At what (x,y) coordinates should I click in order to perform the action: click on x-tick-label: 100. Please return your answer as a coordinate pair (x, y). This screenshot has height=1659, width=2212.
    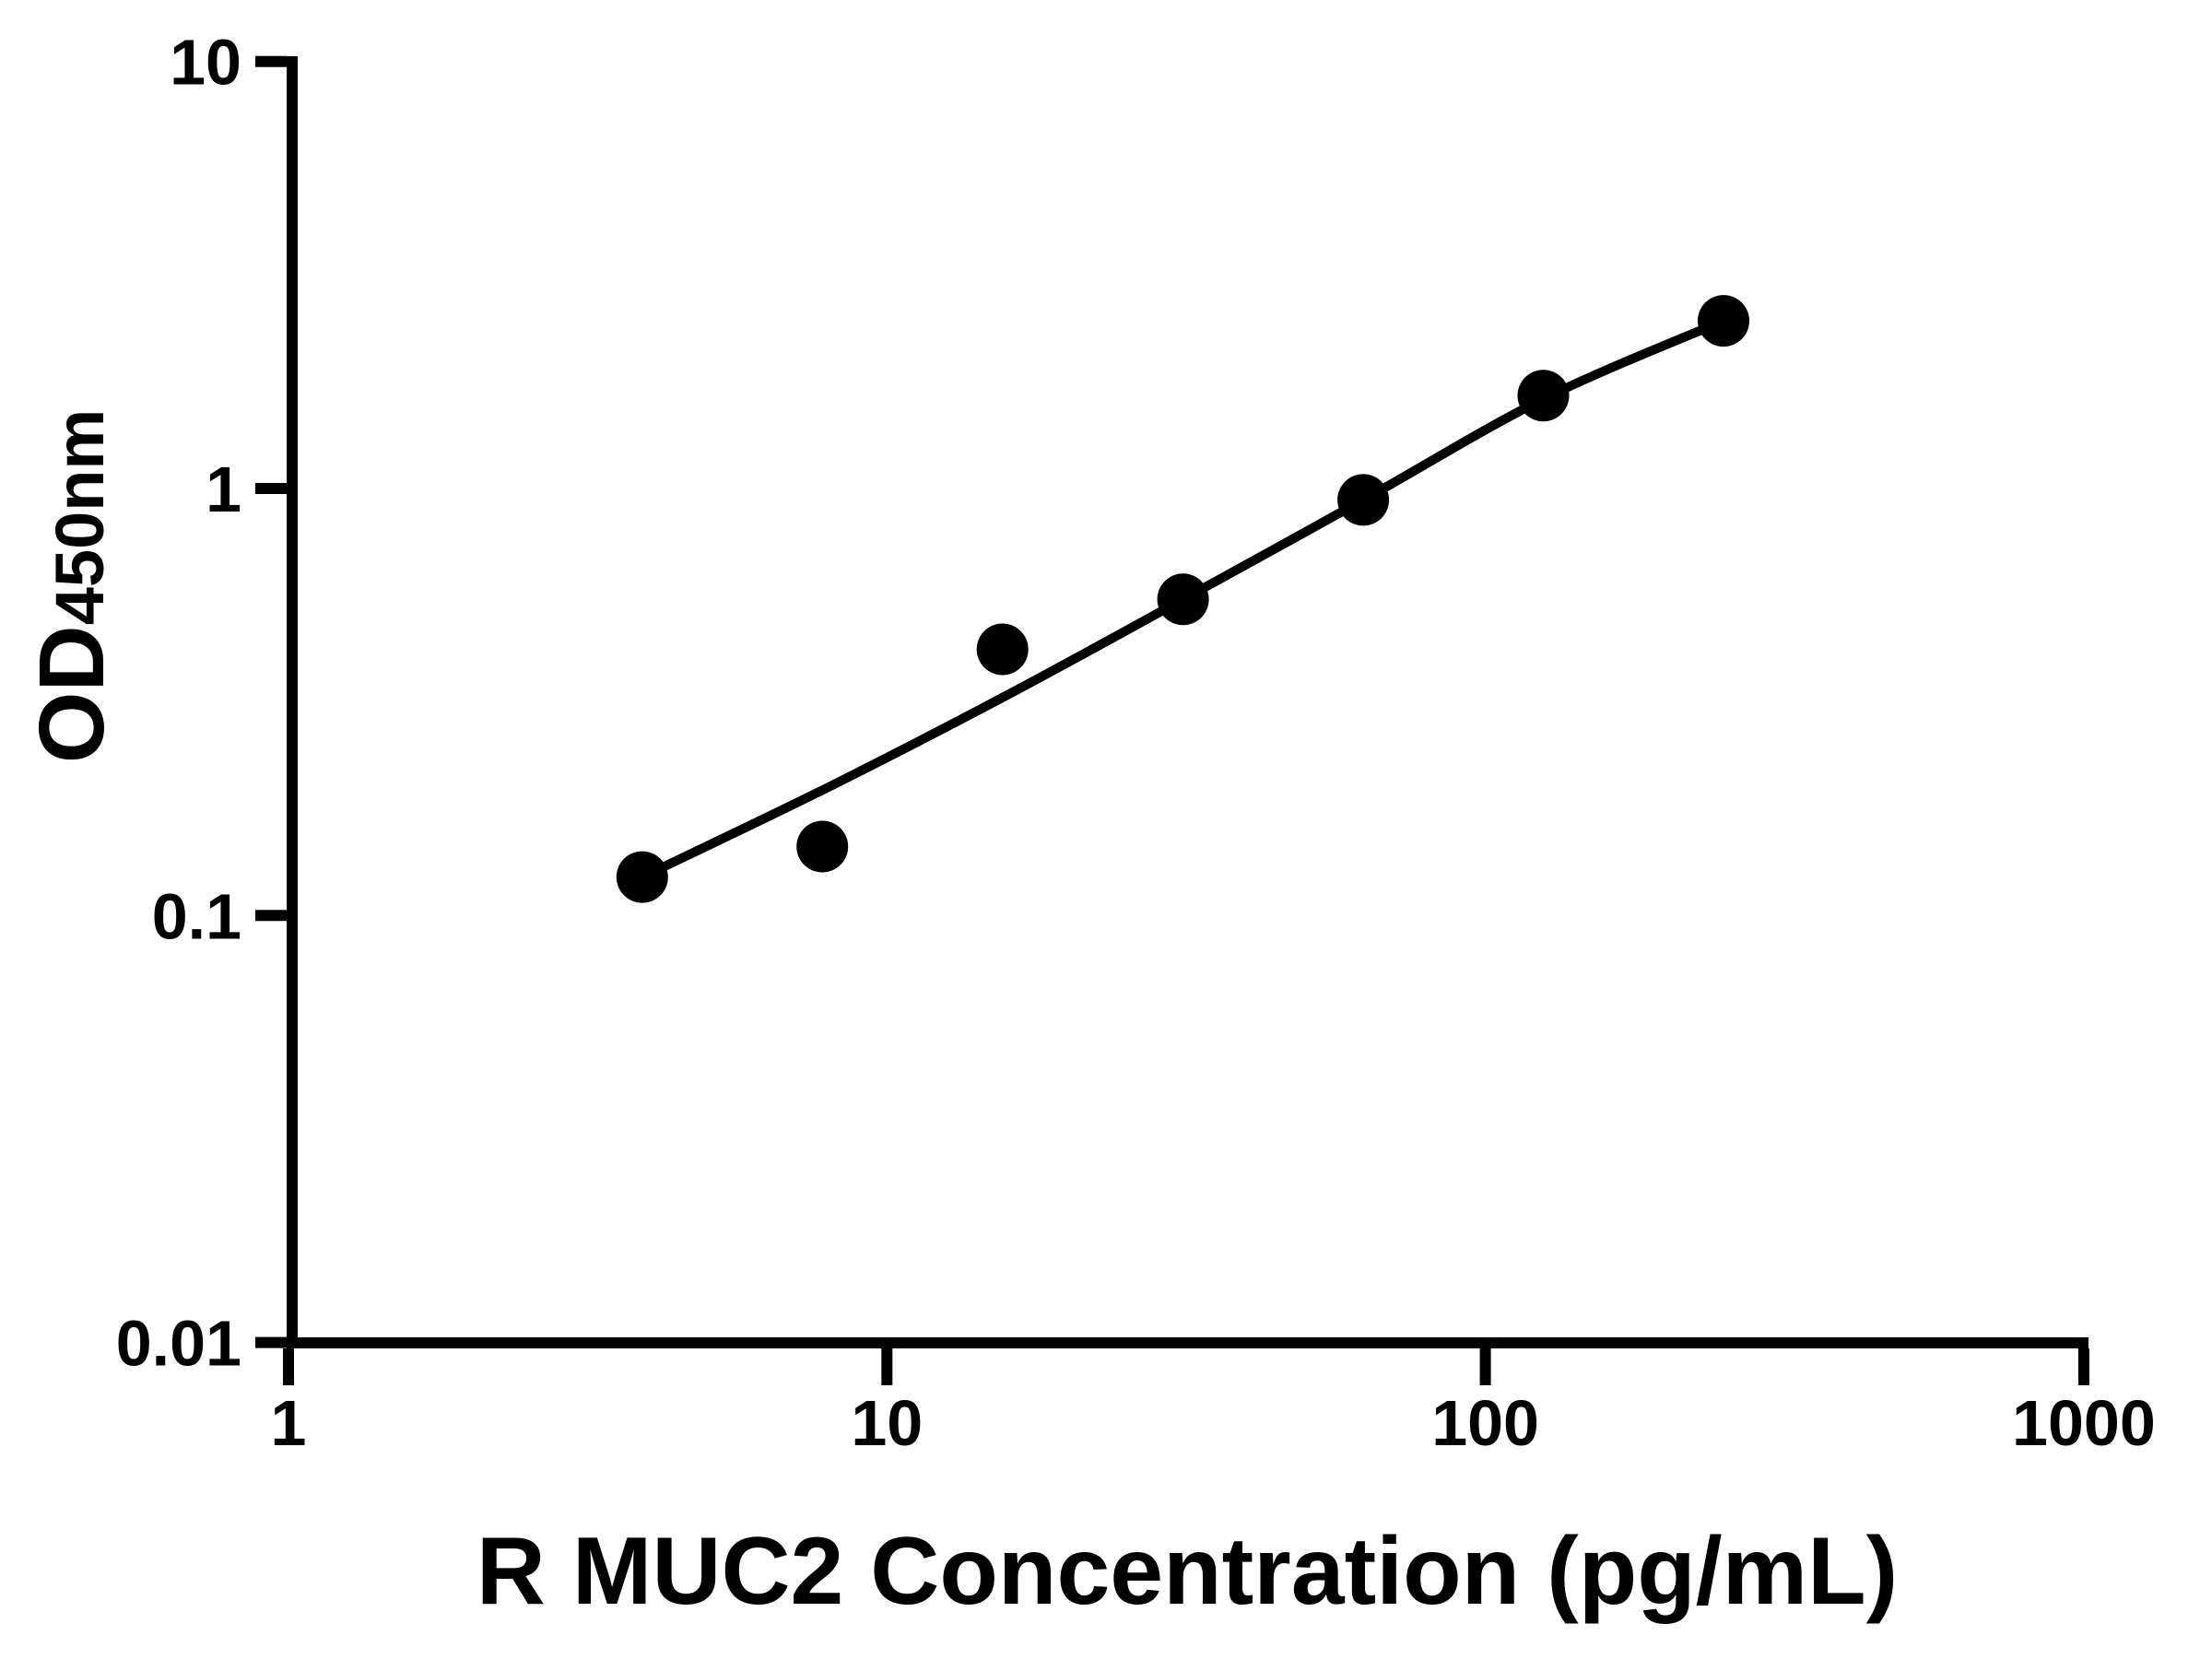
    Looking at the image, I should click on (1485, 1423).